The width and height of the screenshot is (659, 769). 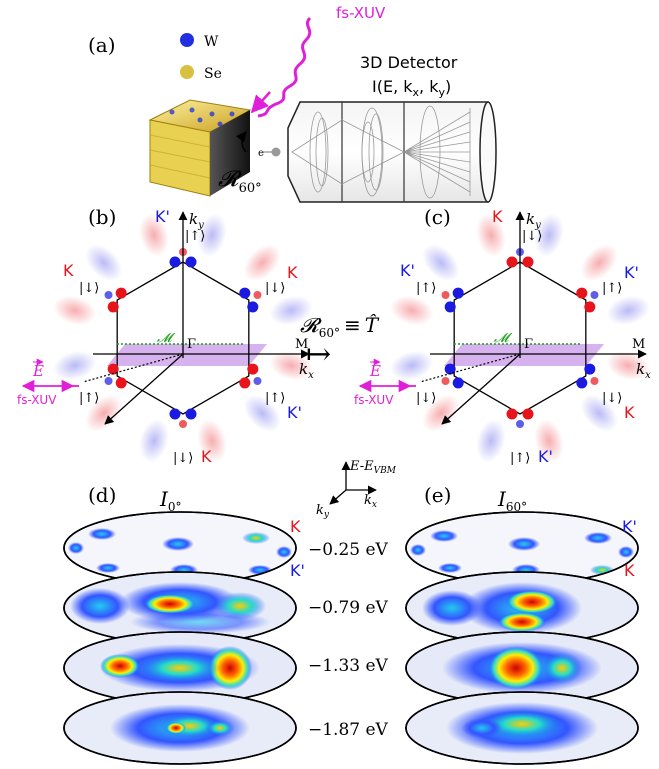 I want to click on w-atom-icon, so click(x=187, y=40).